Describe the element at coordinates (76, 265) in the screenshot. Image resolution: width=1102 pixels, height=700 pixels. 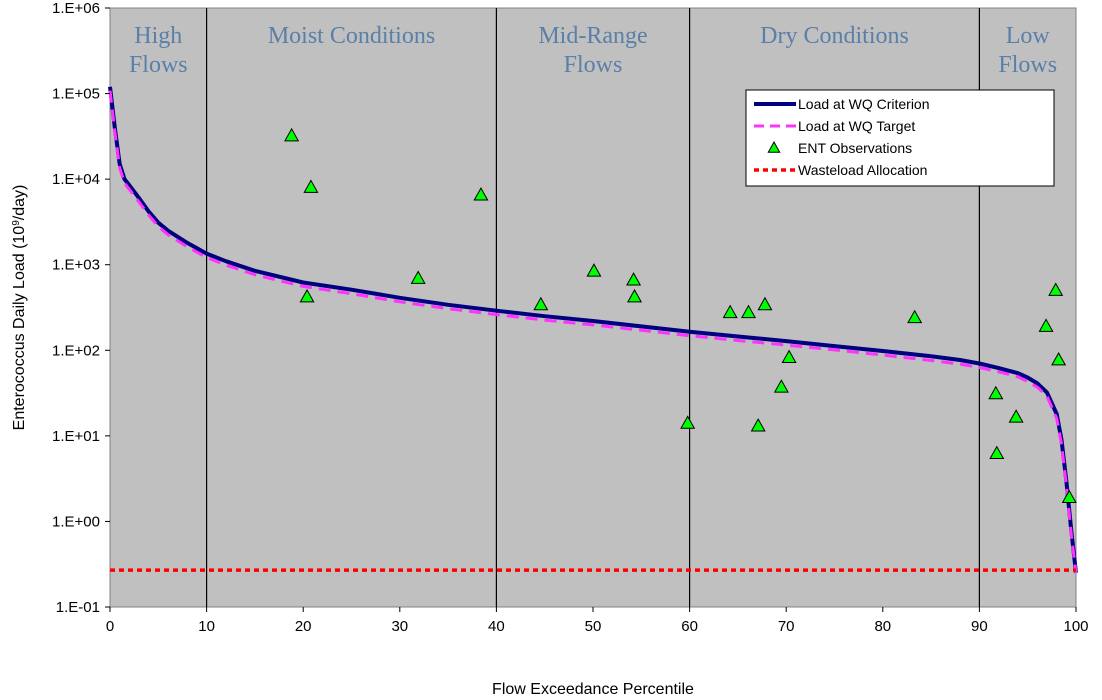
I see `y-tick-label: 1.E+03` at that location.